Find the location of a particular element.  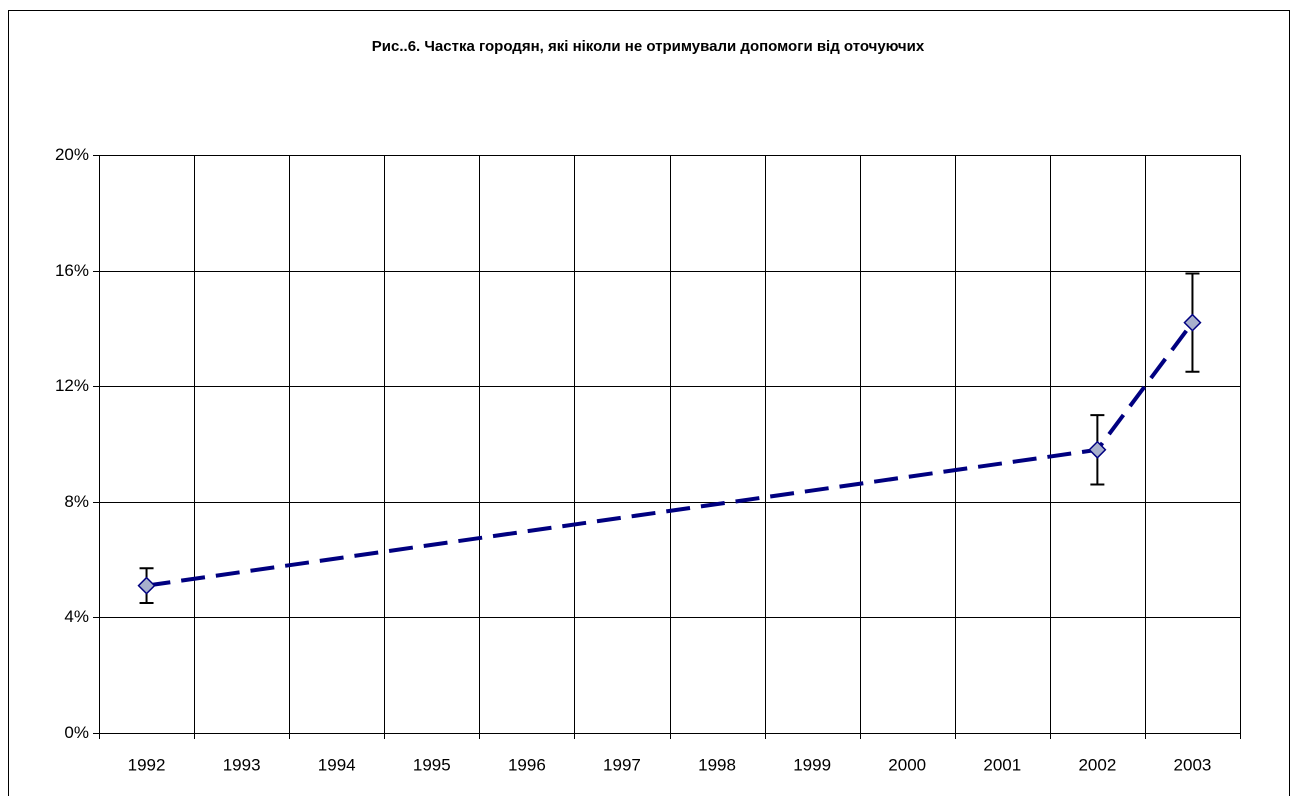

x-tick-label: 1994 is located at coordinates (337, 764).